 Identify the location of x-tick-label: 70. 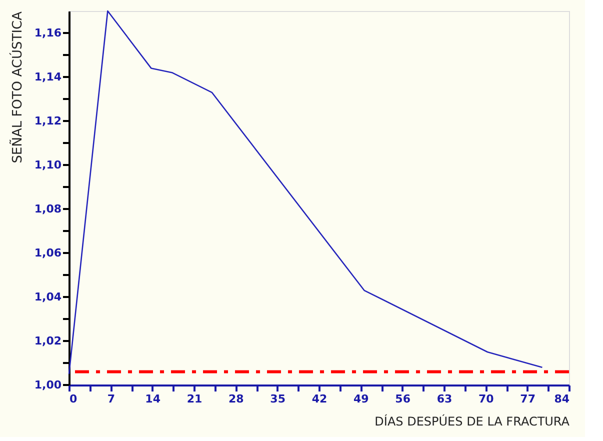
(486, 399).